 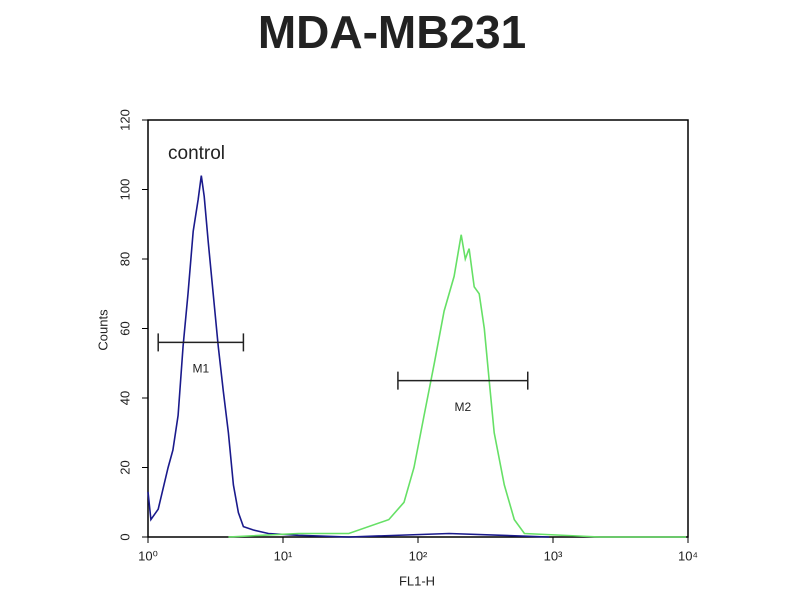 What do you see at coordinates (688, 555) in the screenshot?
I see `x-tick-label: 10⁴` at bounding box center [688, 555].